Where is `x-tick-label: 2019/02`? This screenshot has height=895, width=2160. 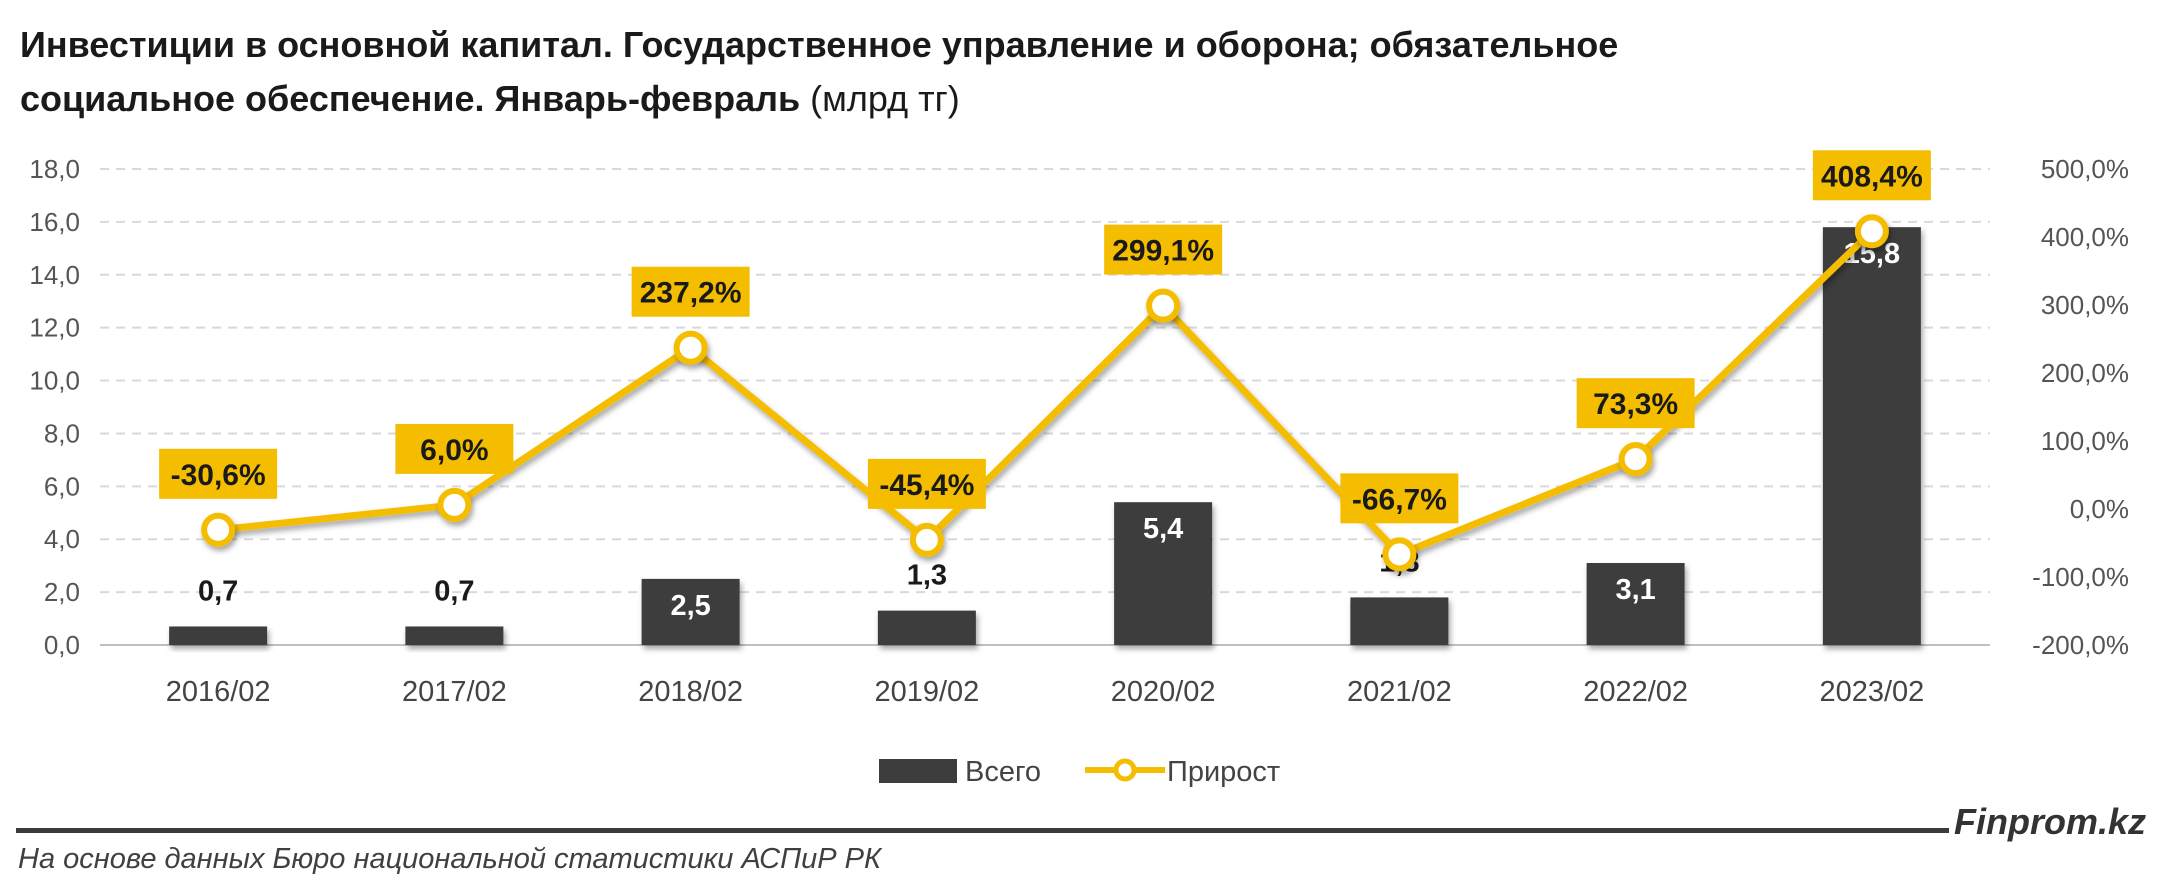
x-tick-label: 2019/02 is located at coordinates (926, 692).